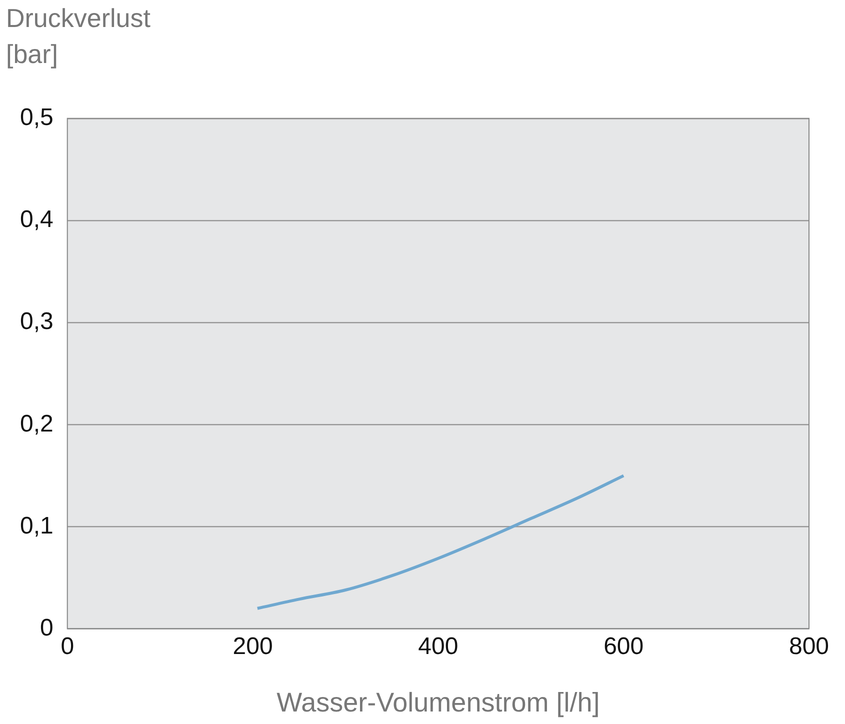  What do you see at coordinates (37, 220) in the screenshot?
I see `y-tick-label: 0,4` at bounding box center [37, 220].